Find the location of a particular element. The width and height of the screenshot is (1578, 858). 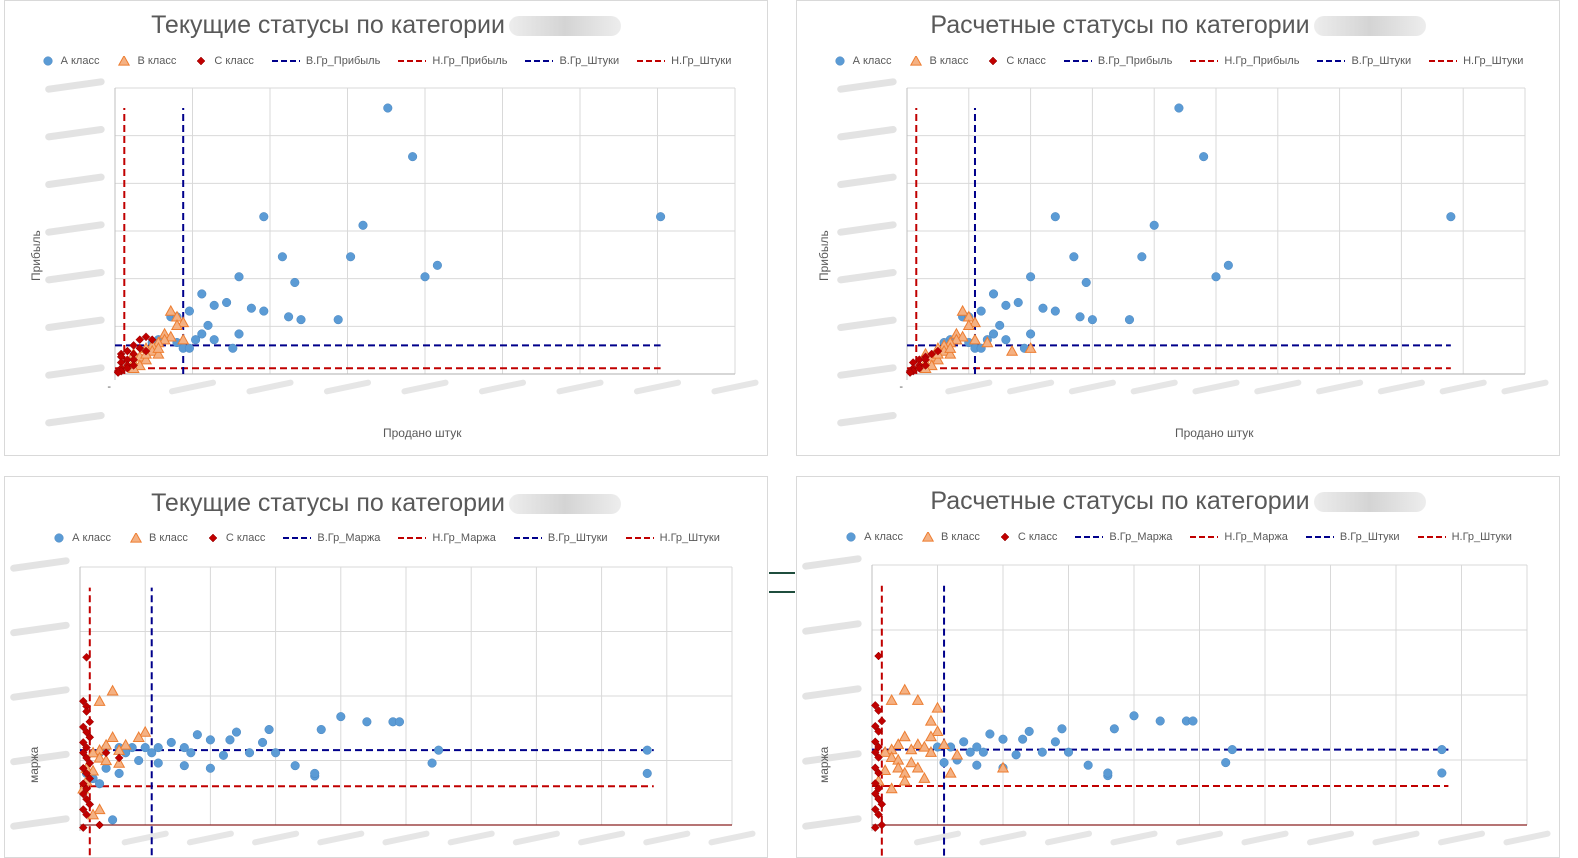

x-axis-title: Продано штук is located at coordinates (1214, 433).